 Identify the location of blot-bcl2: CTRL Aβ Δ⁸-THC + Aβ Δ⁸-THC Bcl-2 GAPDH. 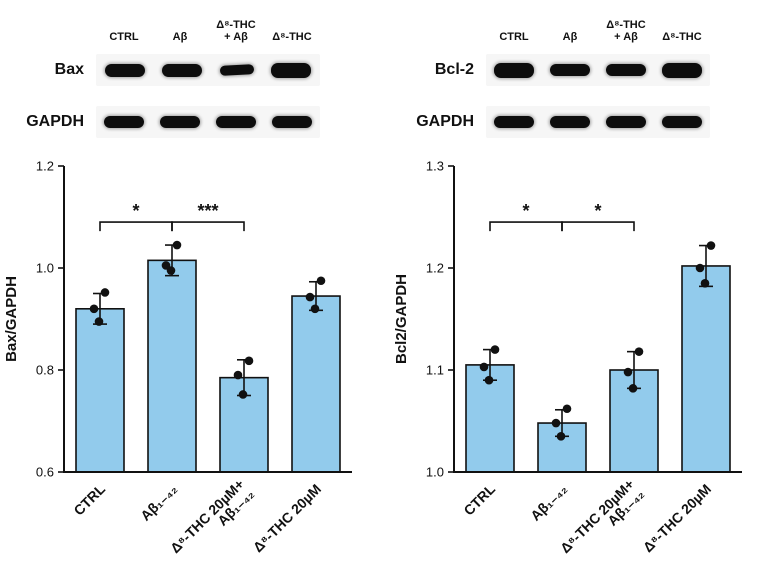
(585, 75).